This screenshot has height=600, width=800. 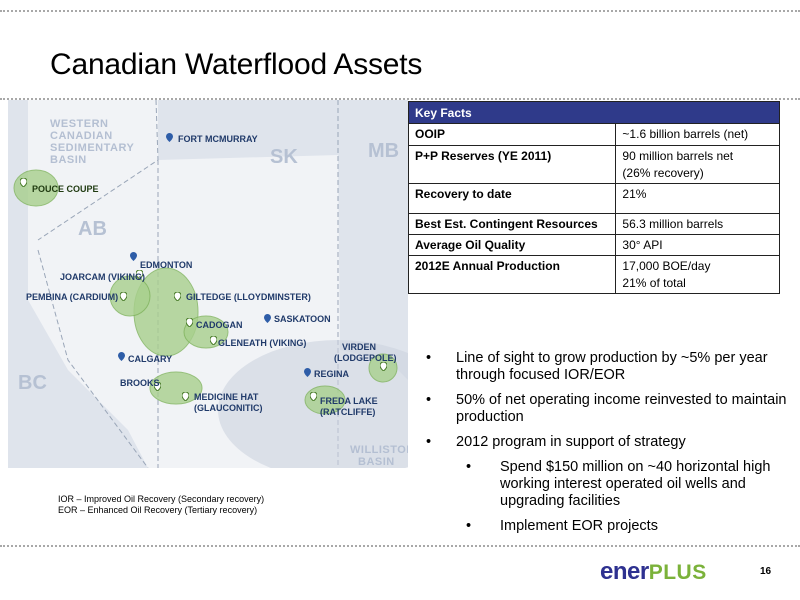 I want to click on label-freda-lake-1: FREDA LAKE, so click(x=349, y=401).